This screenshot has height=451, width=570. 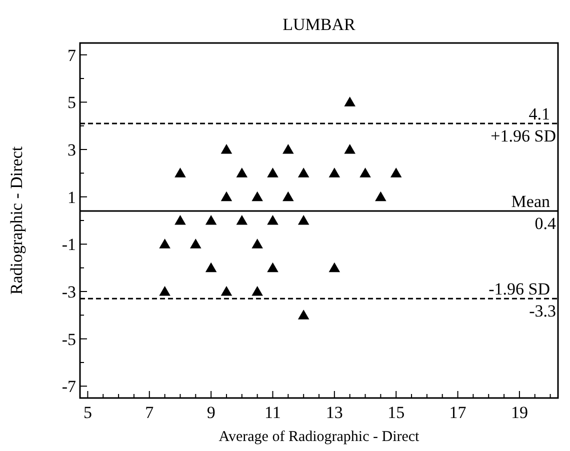 I want to click on x-tick-label: 11, so click(x=272, y=412).